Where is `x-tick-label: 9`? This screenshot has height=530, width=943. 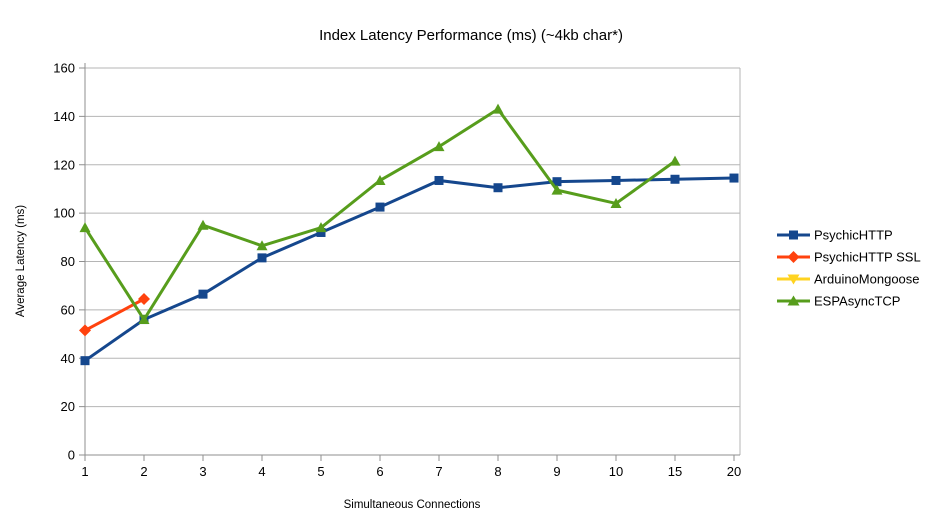
x-tick-label: 9 is located at coordinates (556, 471).